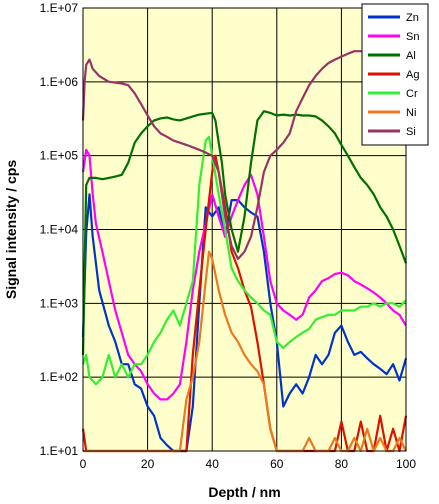  What do you see at coordinates (412, 37) in the screenshot?
I see `legend-label-sn: Sn` at bounding box center [412, 37].